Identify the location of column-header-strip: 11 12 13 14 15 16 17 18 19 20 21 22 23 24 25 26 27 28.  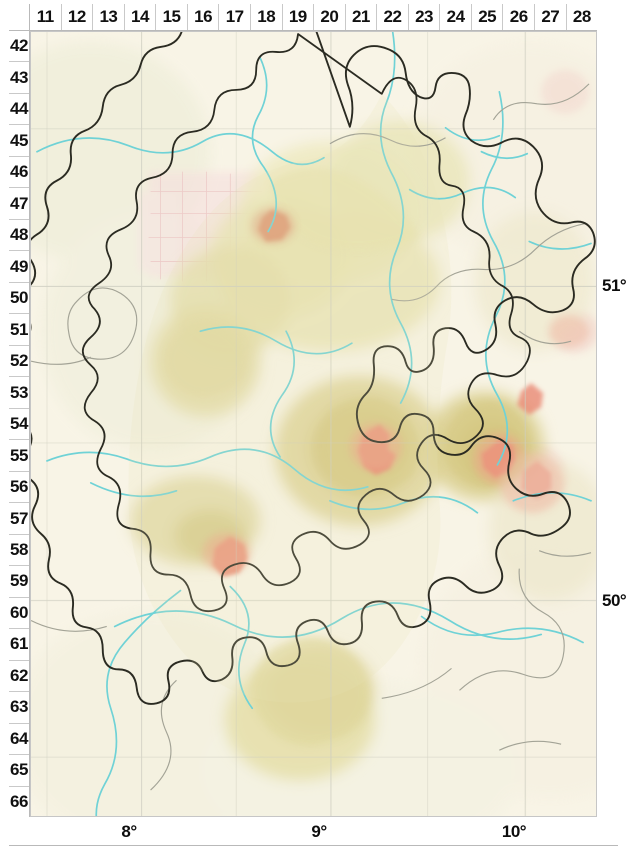
(313, 17).